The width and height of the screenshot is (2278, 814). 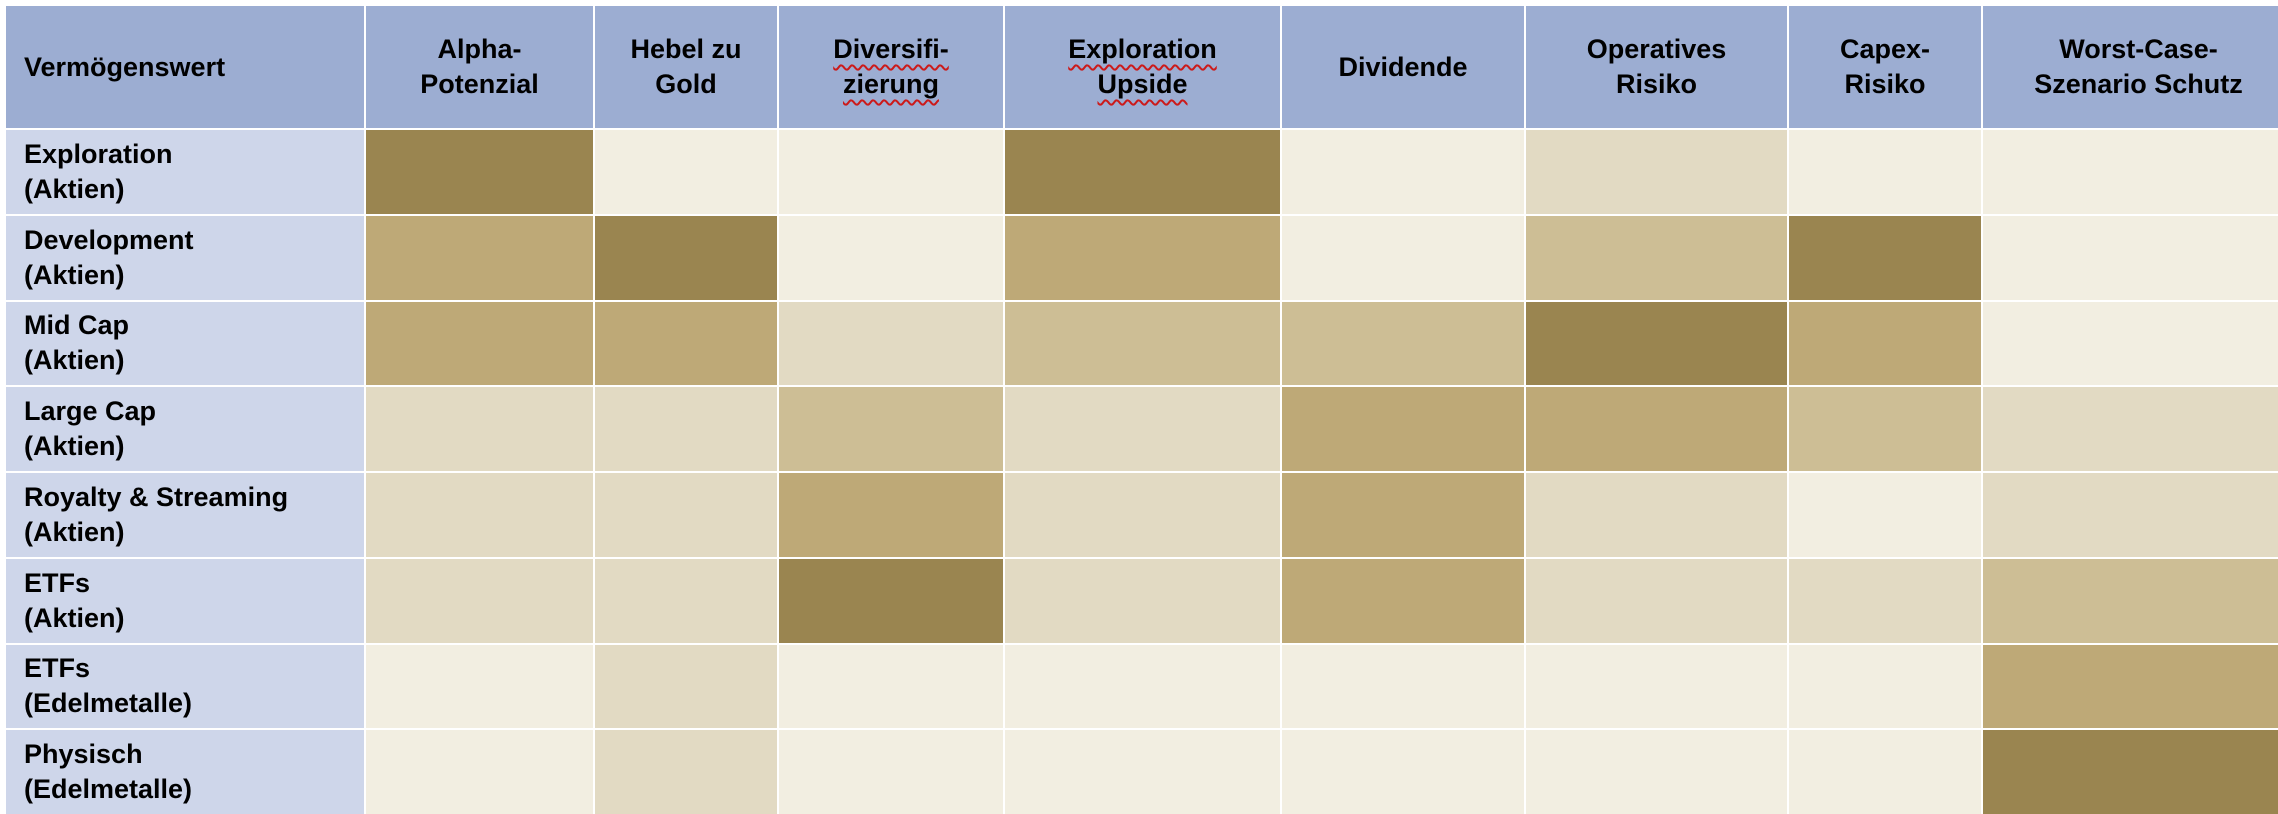 What do you see at coordinates (185, 686) in the screenshot?
I see `row-label: ETFs (Edelmetalle)` at bounding box center [185, 686].